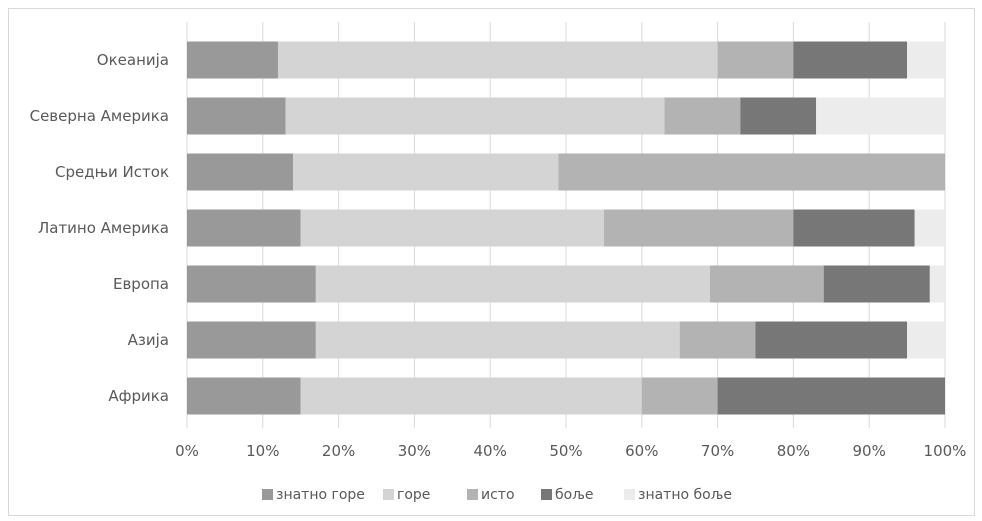 This screenshot has width=982, height=521. What do you see at coordinates (490, 451) in the screenshot?
I see `x-tick-label: 40%` at bounding box center [490, 451].